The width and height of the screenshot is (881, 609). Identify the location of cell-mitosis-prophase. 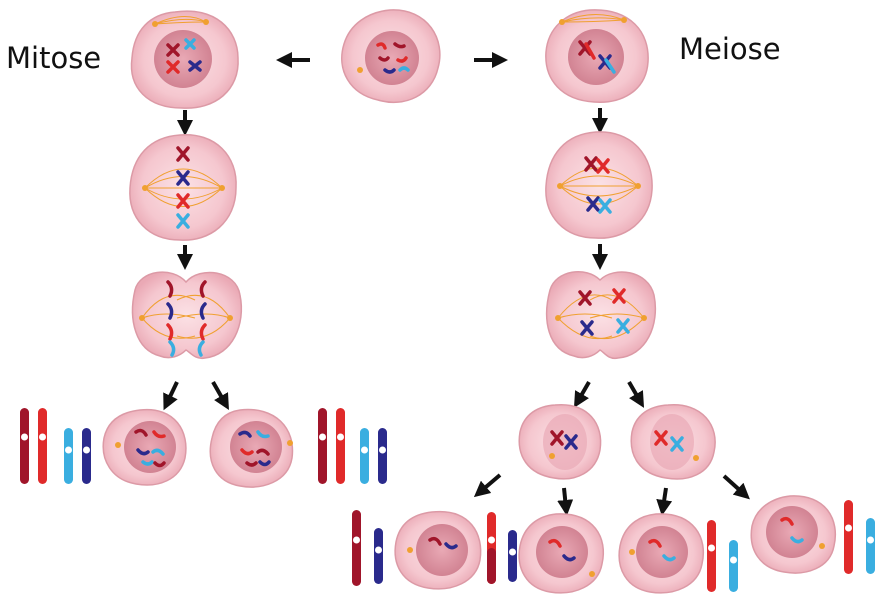
(184, 59).